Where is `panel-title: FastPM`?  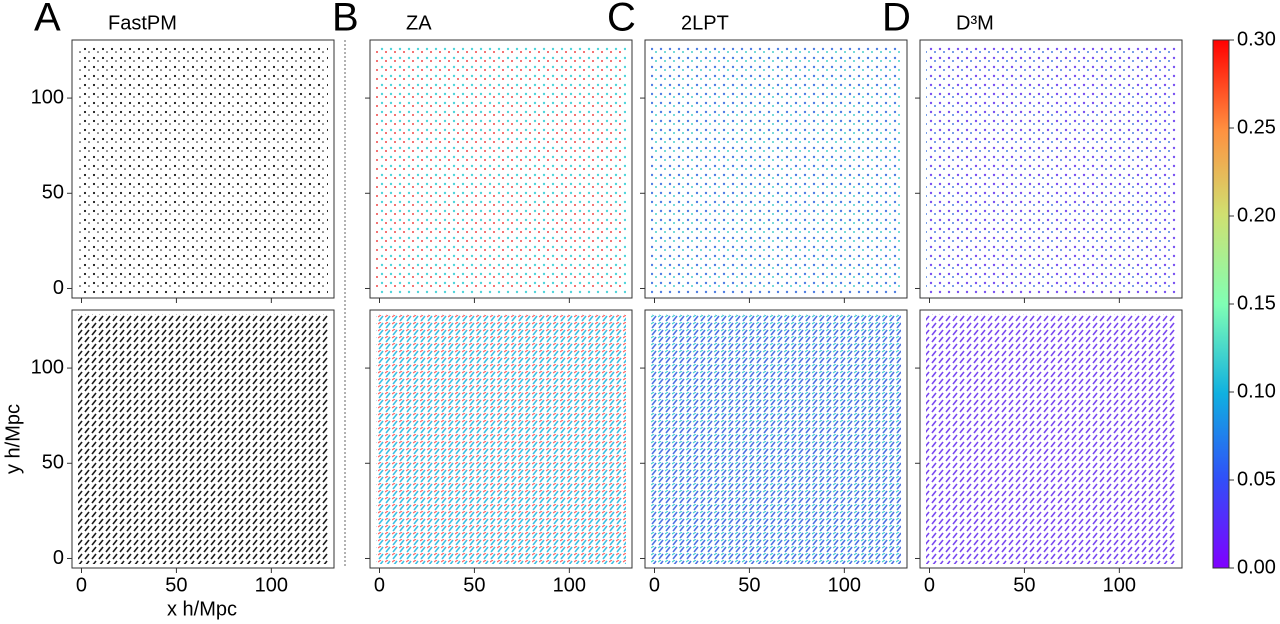
panel-title: FastPM is located at coordinates (142, 23).